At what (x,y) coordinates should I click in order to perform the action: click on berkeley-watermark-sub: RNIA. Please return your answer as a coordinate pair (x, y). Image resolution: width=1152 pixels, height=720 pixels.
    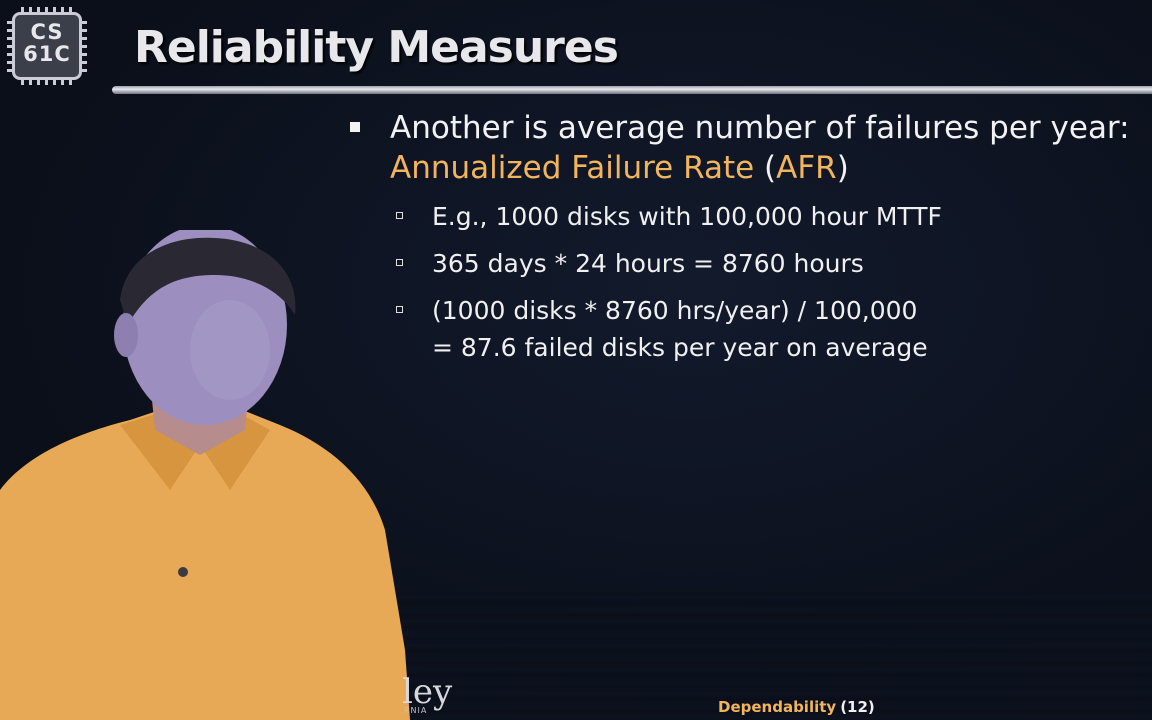
    Looking at the image, I should click on (416, 710).